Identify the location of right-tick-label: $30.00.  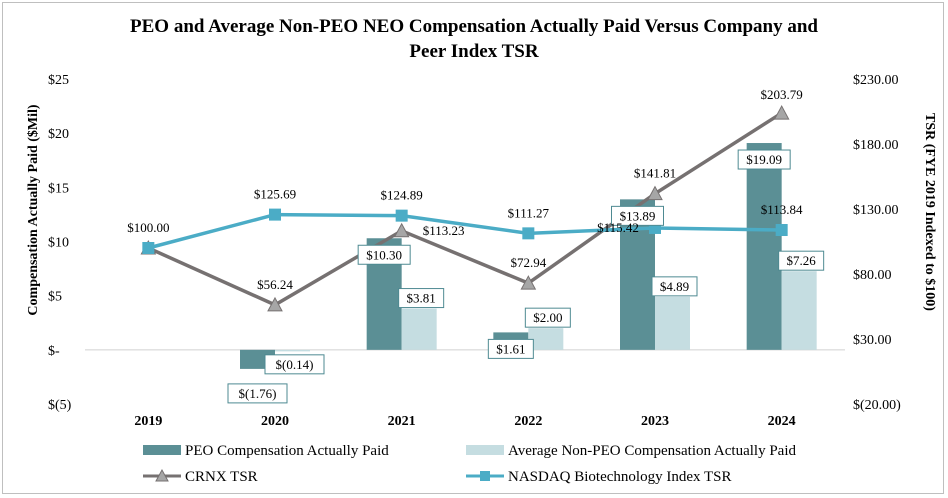
(872, 340).